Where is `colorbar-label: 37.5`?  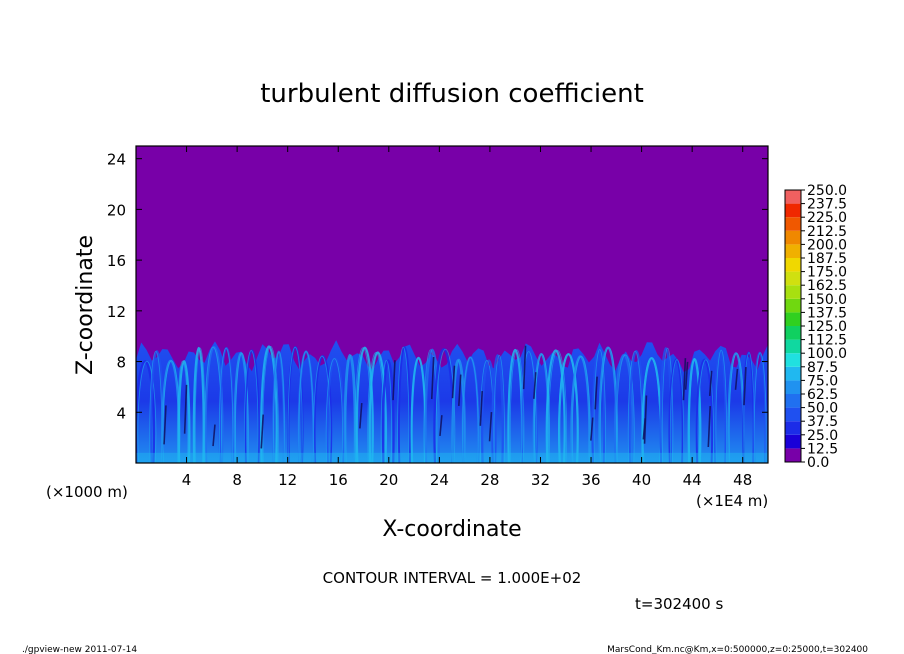 colorbar-label: 37.5 is located at coordinates (822, 422).